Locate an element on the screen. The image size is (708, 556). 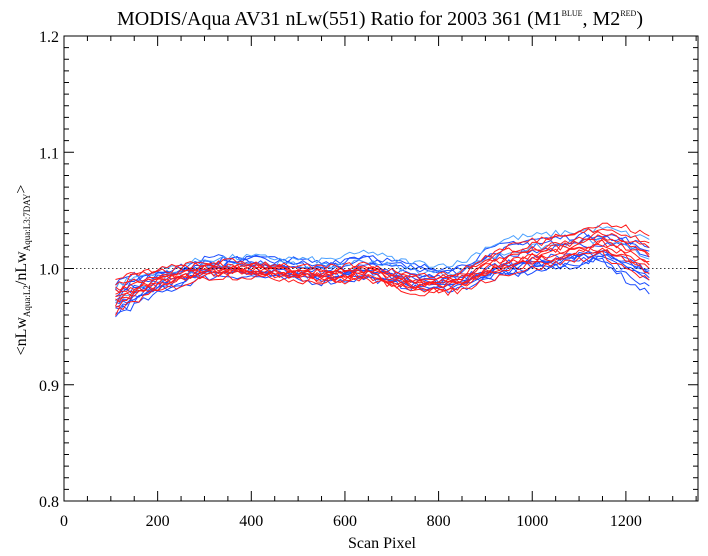
series-layer is located at coordinates (382, 270).